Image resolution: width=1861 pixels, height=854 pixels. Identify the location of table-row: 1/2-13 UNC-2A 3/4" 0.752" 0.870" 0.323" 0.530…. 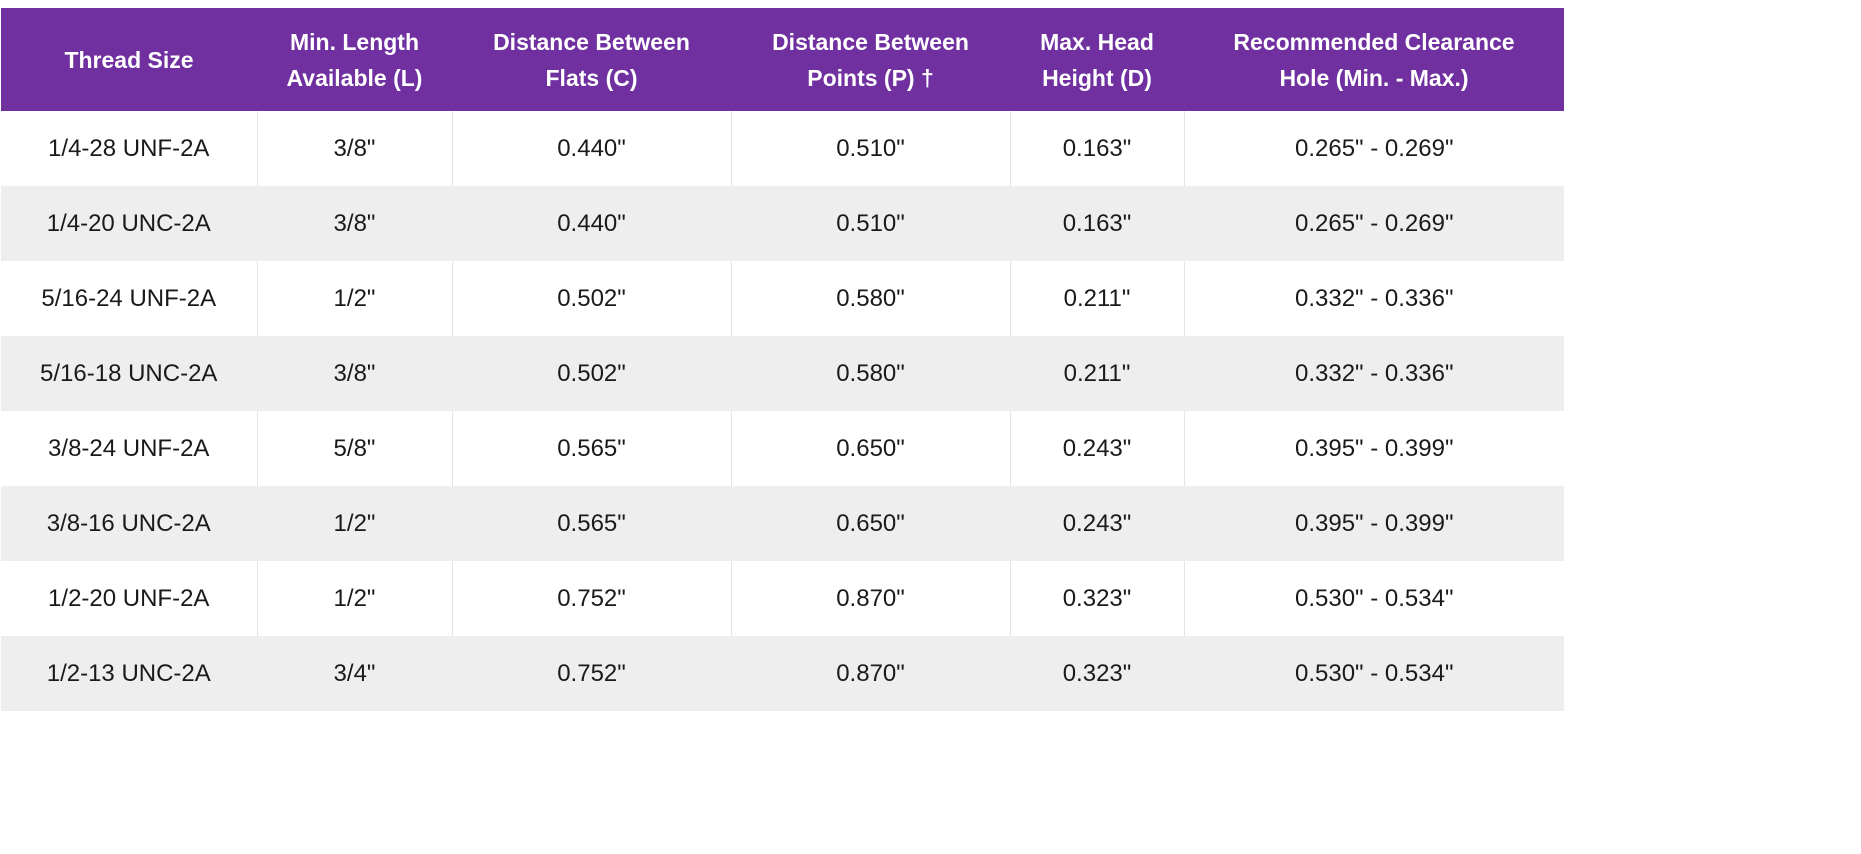
(782, 673).